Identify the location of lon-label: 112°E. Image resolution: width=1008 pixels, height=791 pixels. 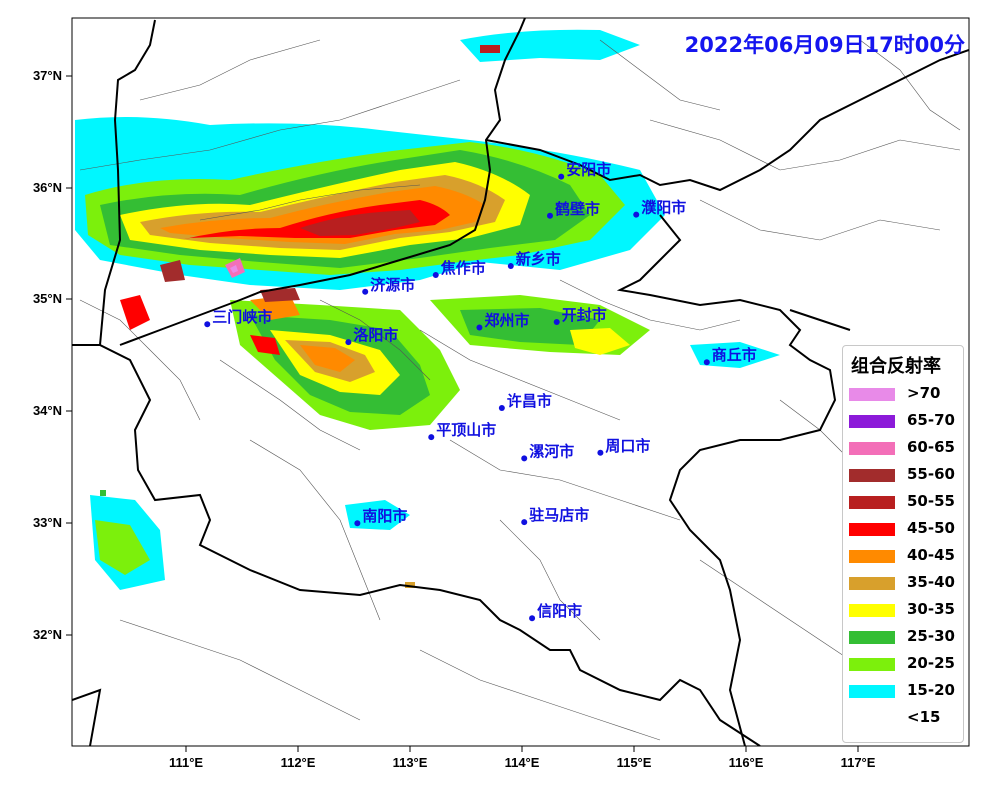
(298, 762).